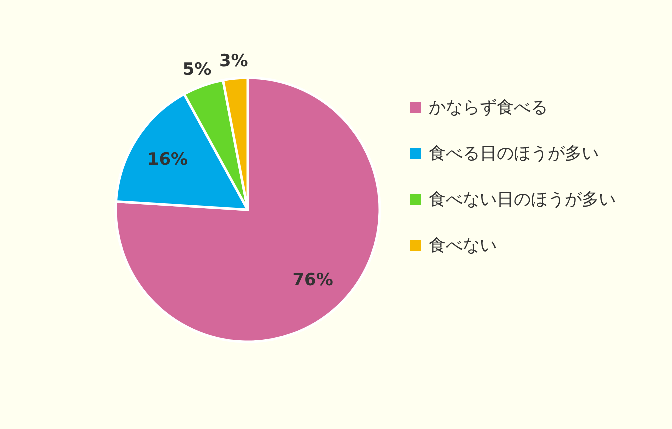 The image size is (672, 429). Describe the element at coordinates (488, 108) in the screenshot. I see `legend-label: かならず食べる` at that location.